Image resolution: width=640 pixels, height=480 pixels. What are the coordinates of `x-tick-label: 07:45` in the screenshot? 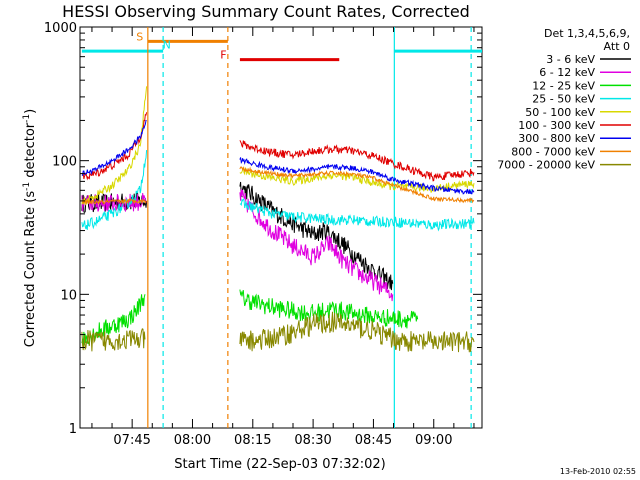 It's located at (131, 440).